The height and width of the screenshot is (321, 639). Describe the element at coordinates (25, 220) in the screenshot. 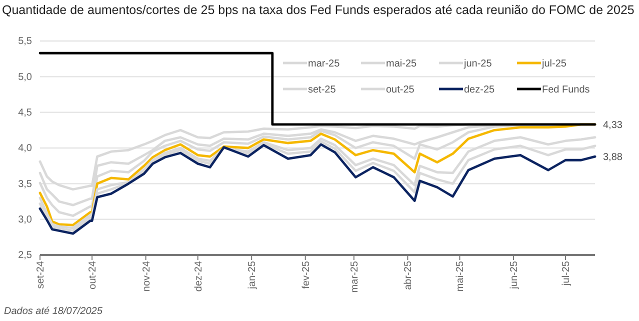

I see `y-tick-label: 3,0` at that location.